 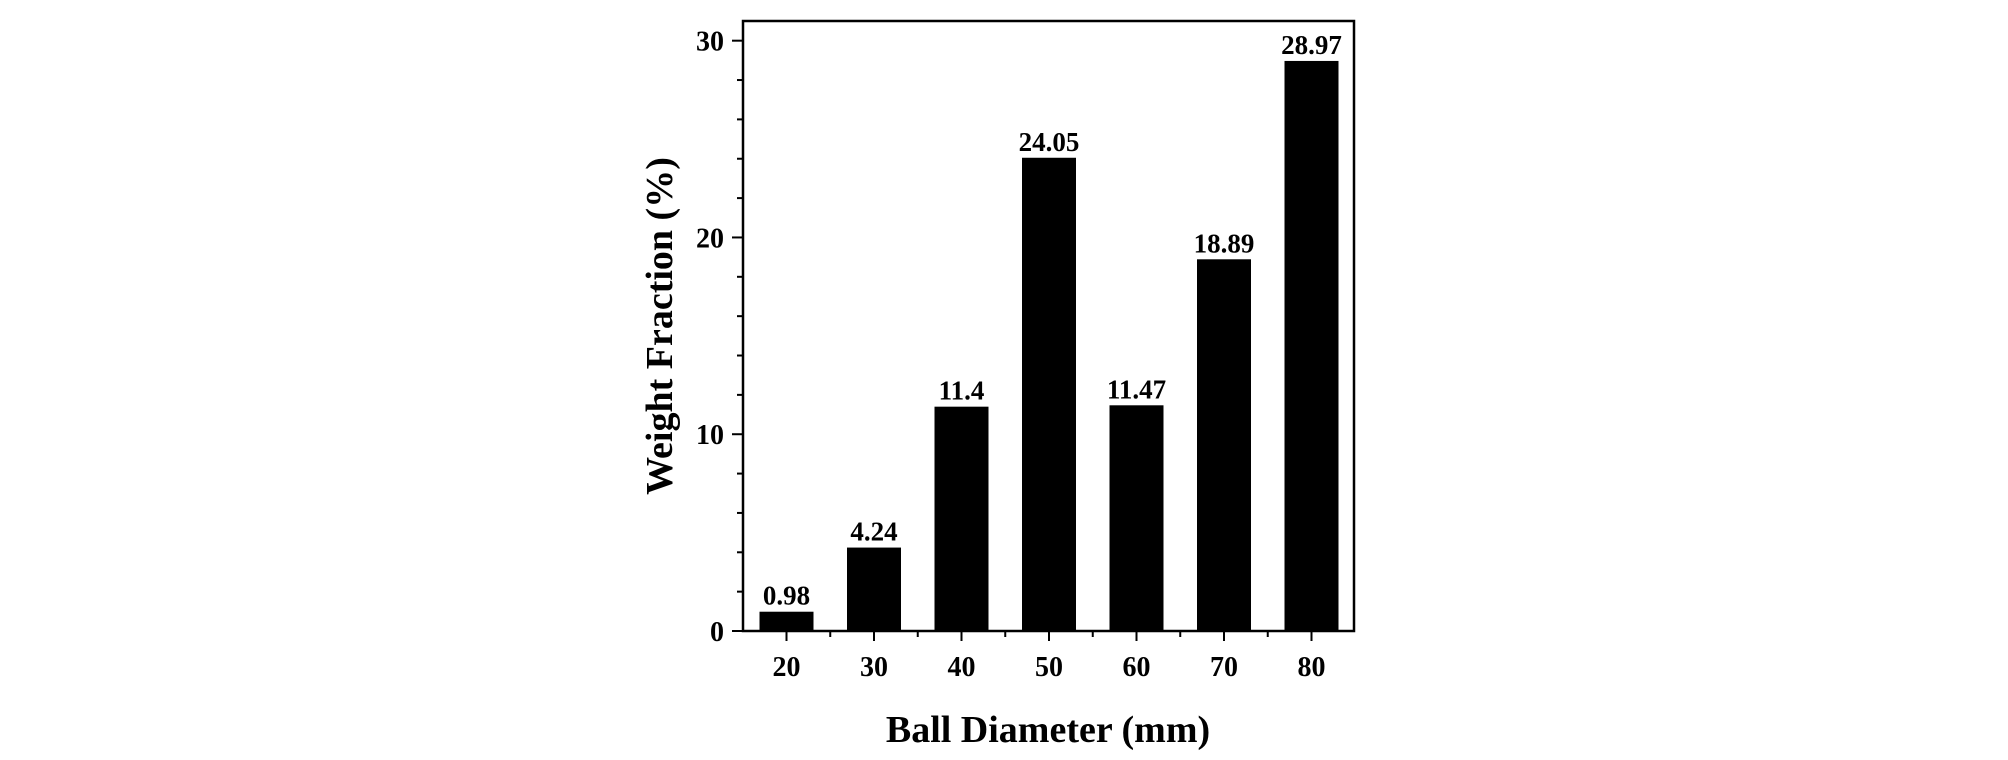 What do you see at coordinates (710, 42) in the screenshot?
I see `y-tick-label-30: 30` at bounding box center [710, 42].